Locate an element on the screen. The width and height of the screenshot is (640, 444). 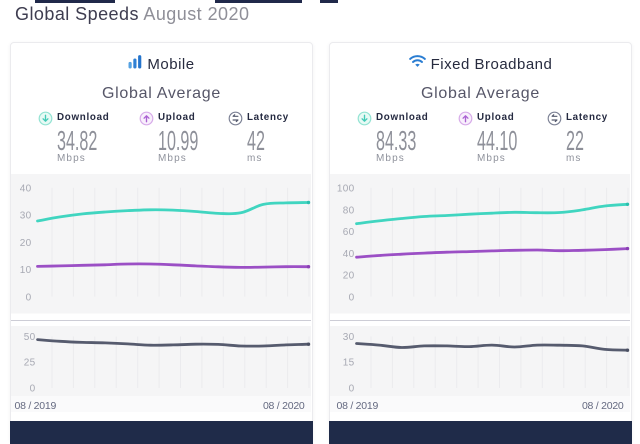
svg-text: 60 is located at coordinates (349, 232).